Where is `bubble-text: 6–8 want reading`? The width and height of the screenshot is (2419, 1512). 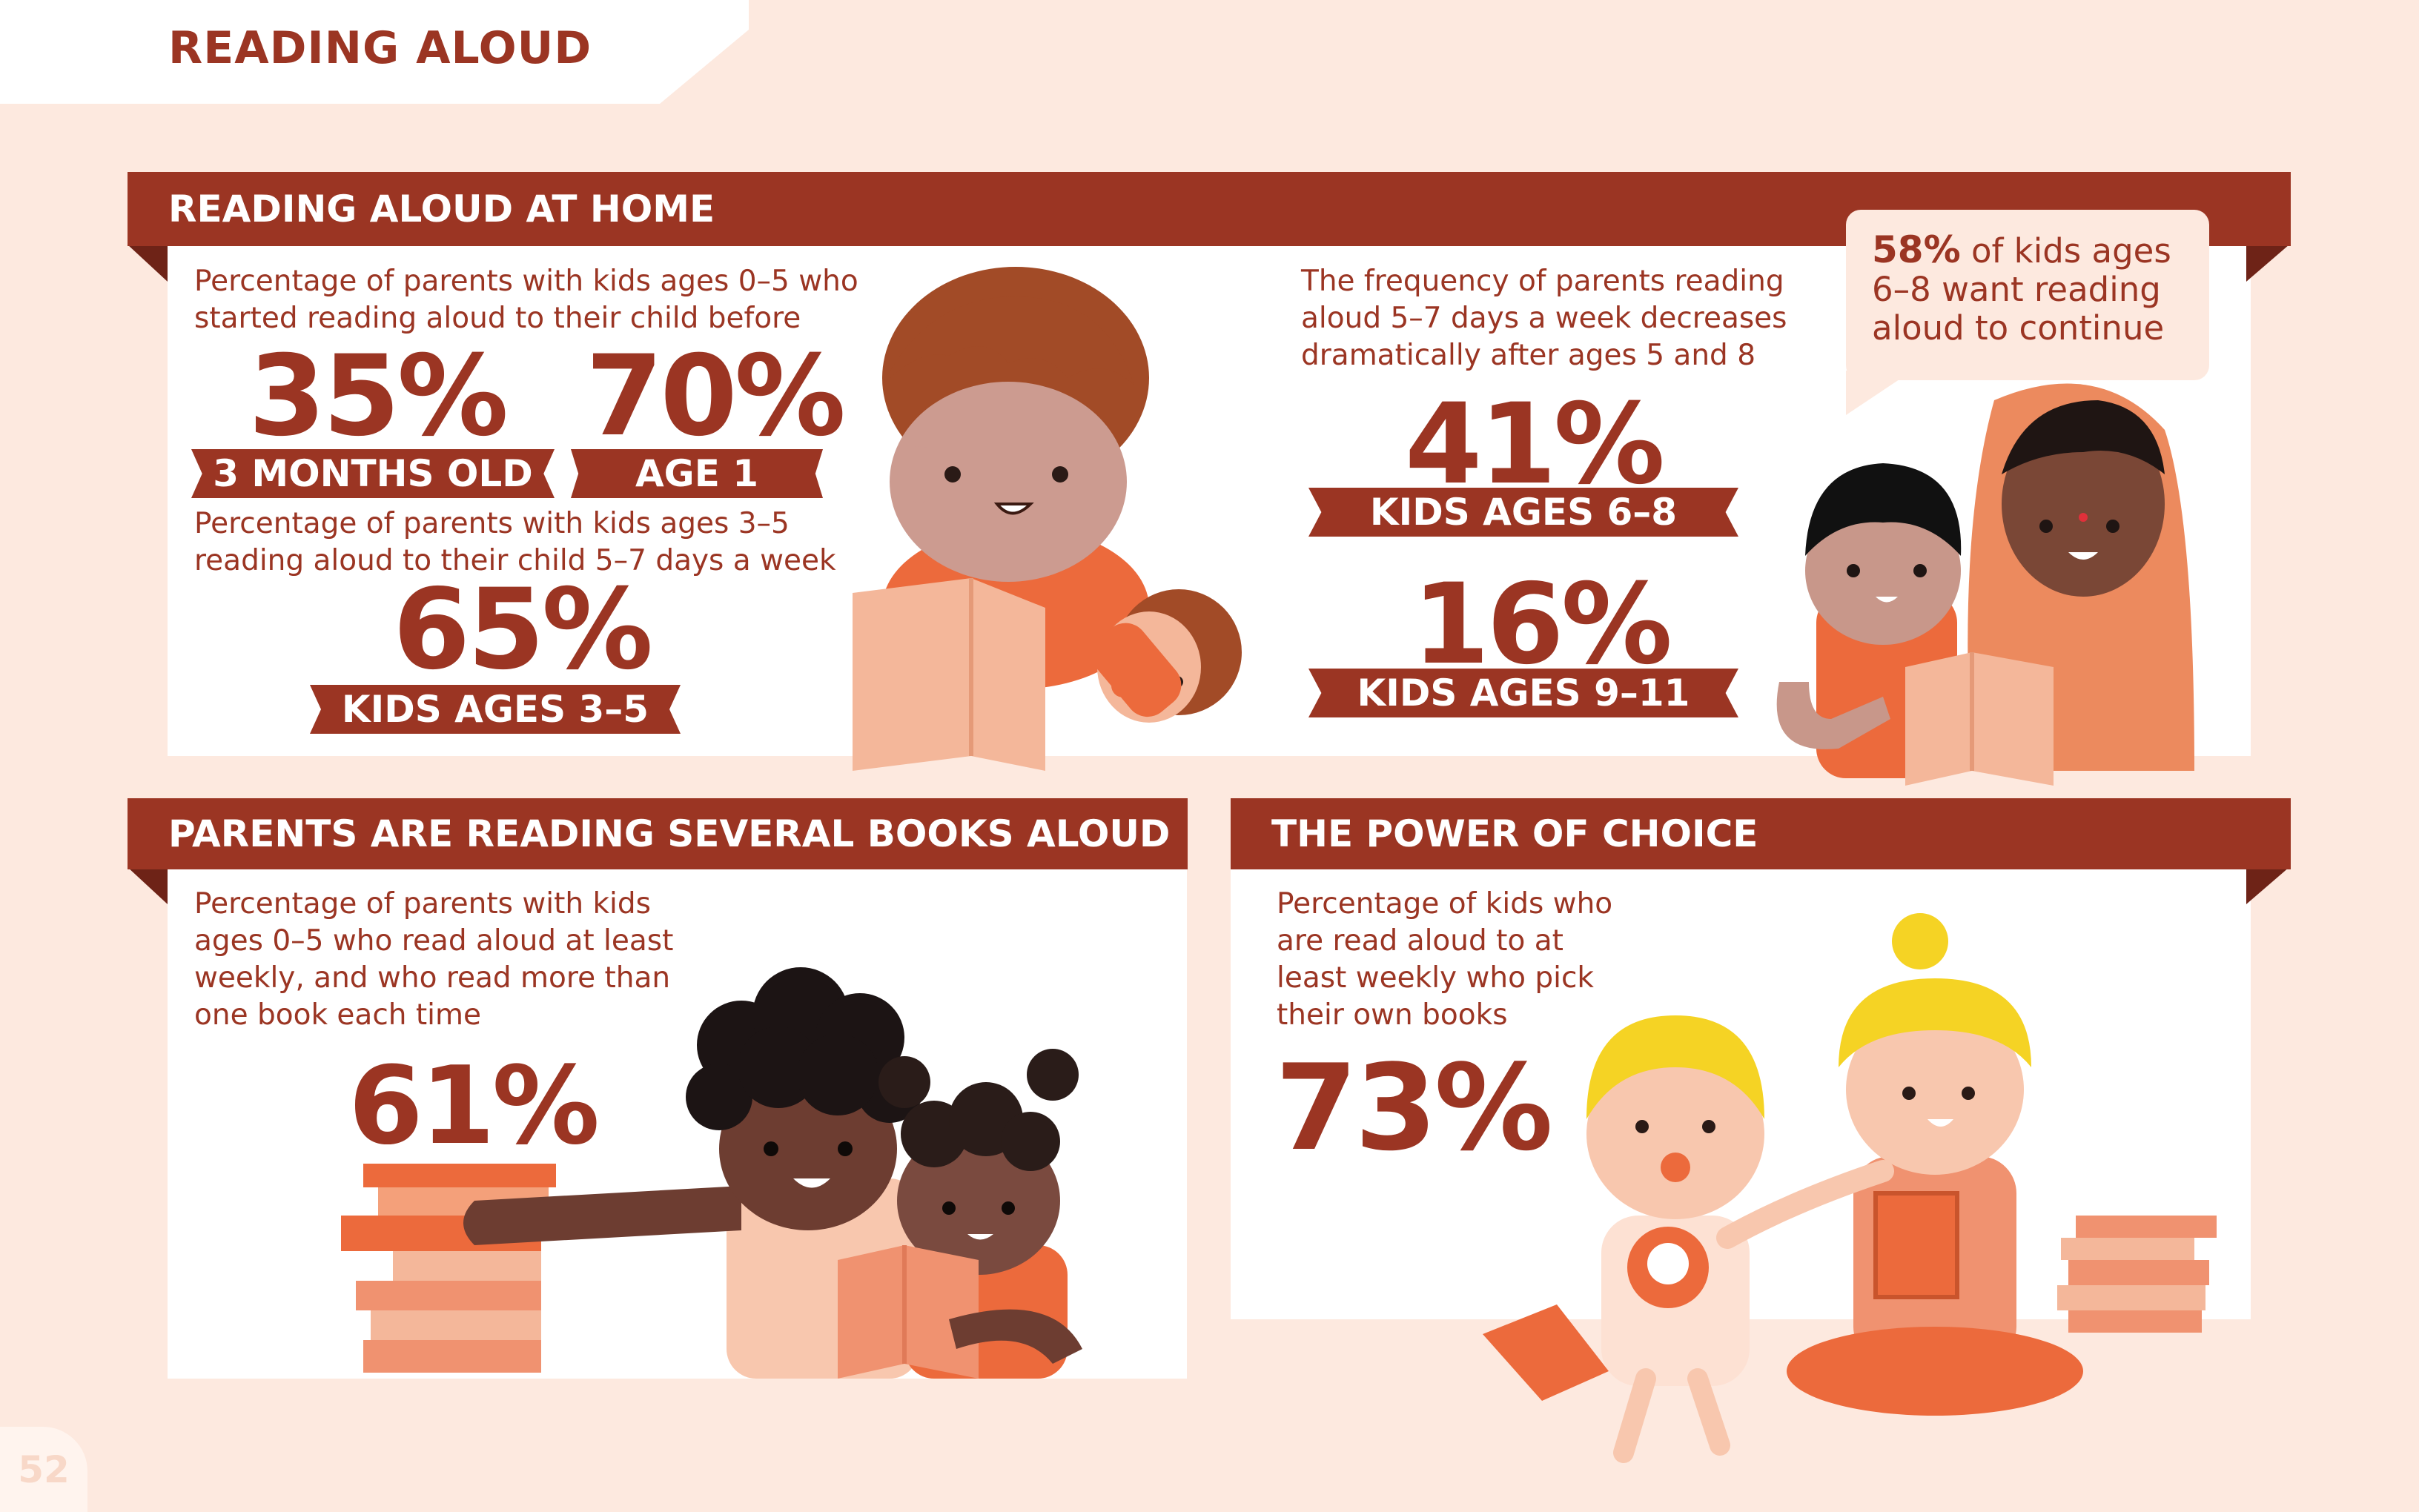
bubble-text: 6–8 want reading is located at coordinates (2016, 290).